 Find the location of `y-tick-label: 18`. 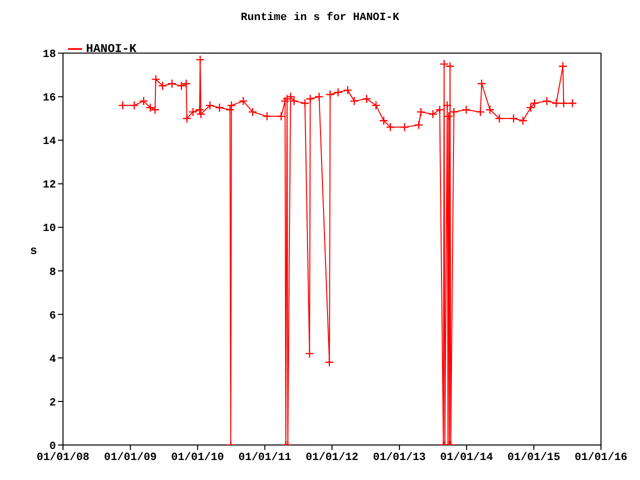

y-tick-label: 18 is located at coordinates (49, 55).